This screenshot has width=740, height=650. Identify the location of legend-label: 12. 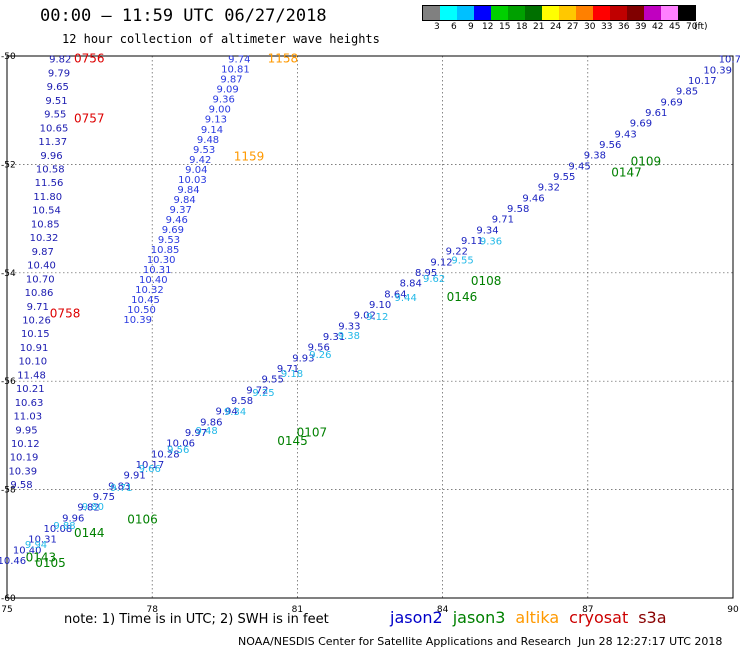
(488, 27).